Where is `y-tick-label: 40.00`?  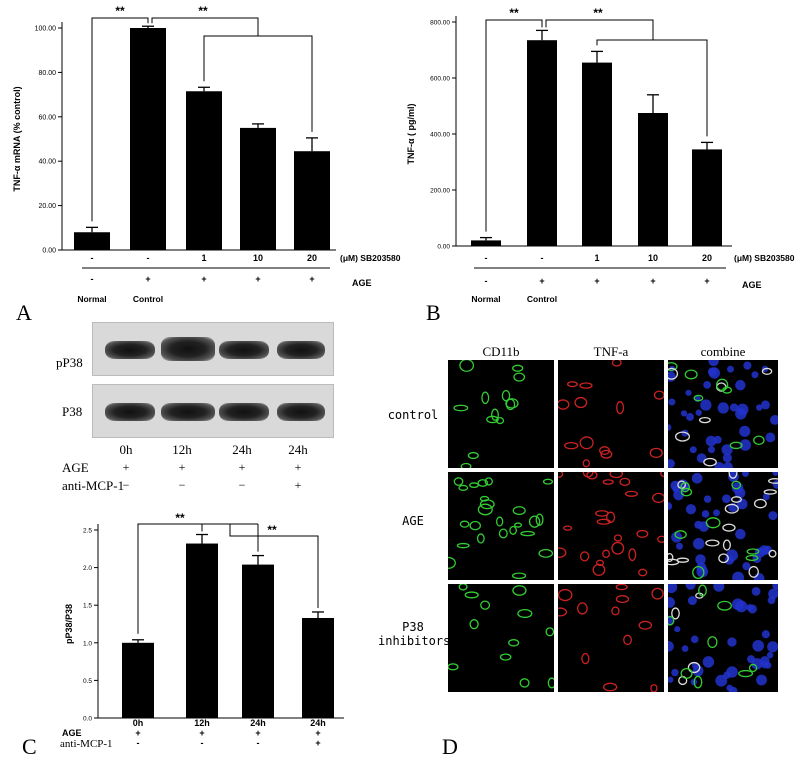 y-tick-label: 40.00 is located at coordinates (47, 162).